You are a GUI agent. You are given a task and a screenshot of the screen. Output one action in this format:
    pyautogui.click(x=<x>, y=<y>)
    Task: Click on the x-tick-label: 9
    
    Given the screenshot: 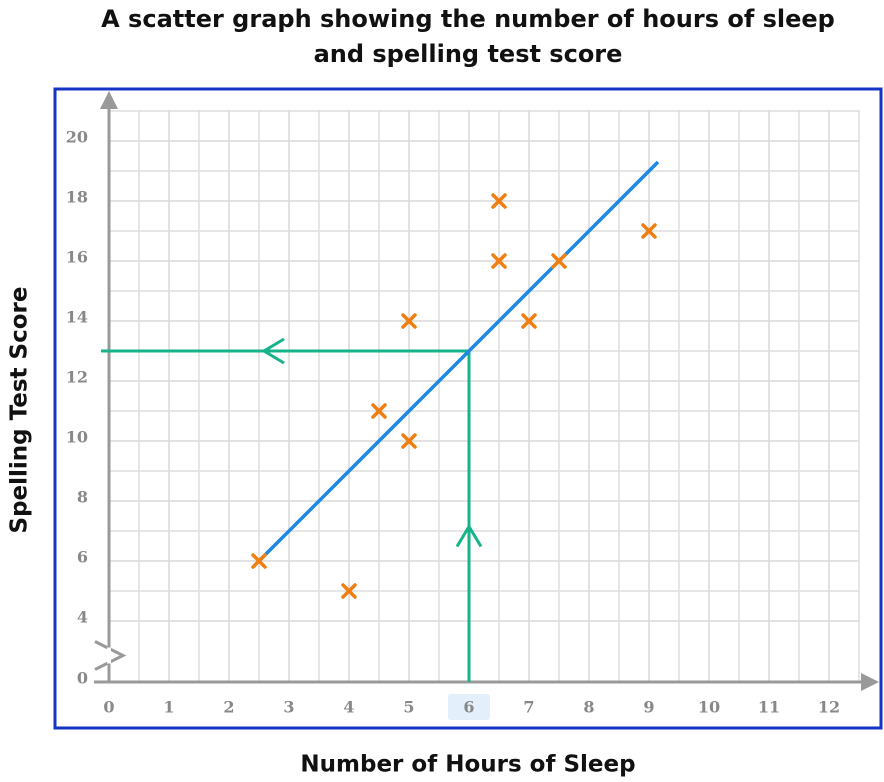 What is the action you would take?
    pyautogui.click(x=648, y=707)
    